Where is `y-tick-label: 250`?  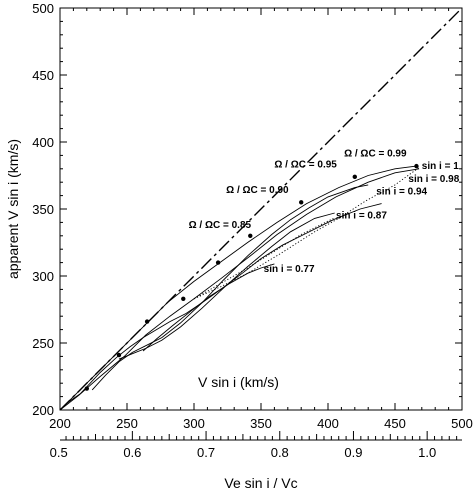
y-tick-label: 250 is located at coordinates (43, 343).